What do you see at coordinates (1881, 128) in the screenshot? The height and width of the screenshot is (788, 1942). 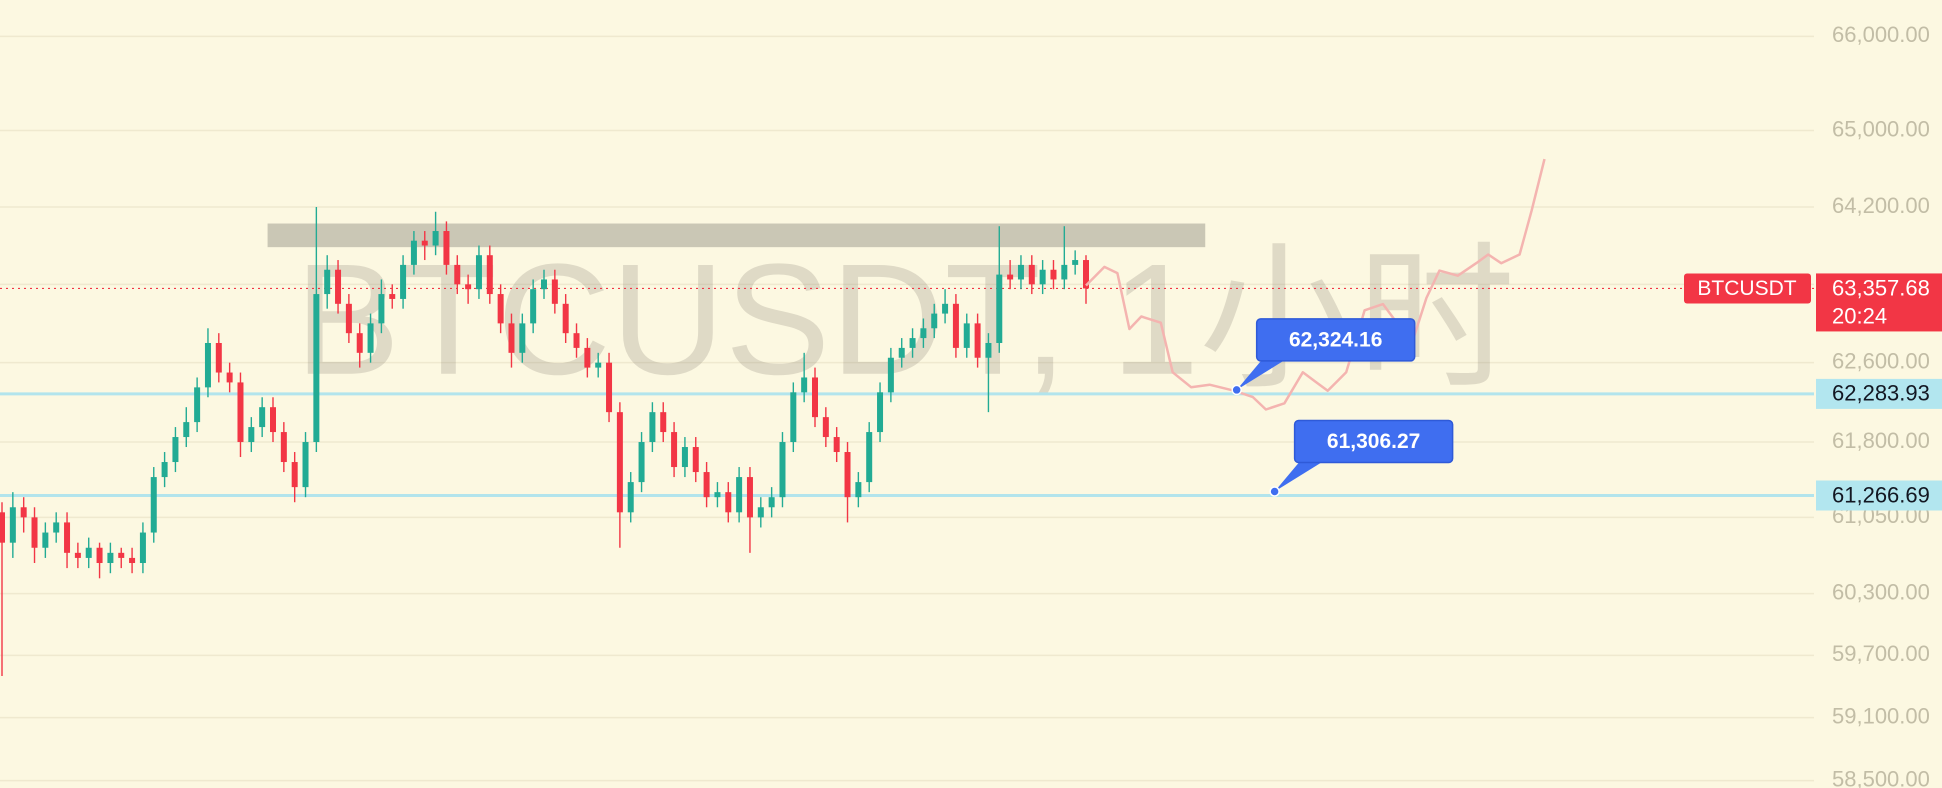 I see `y-tick-label: 65,000.00` at bounding box center [1881, 128].